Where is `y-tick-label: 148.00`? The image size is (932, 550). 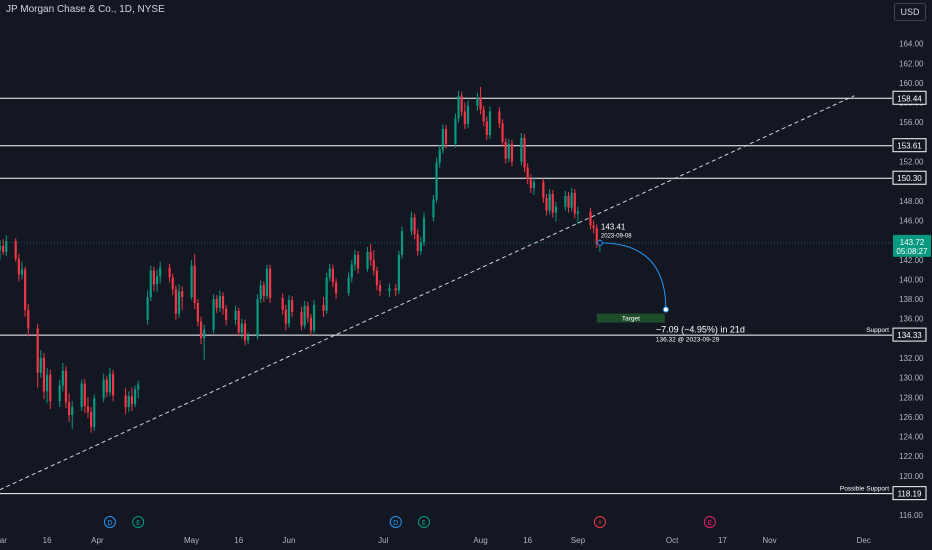 y-tick-label: 148.00 is located at coordinates (911, 201).